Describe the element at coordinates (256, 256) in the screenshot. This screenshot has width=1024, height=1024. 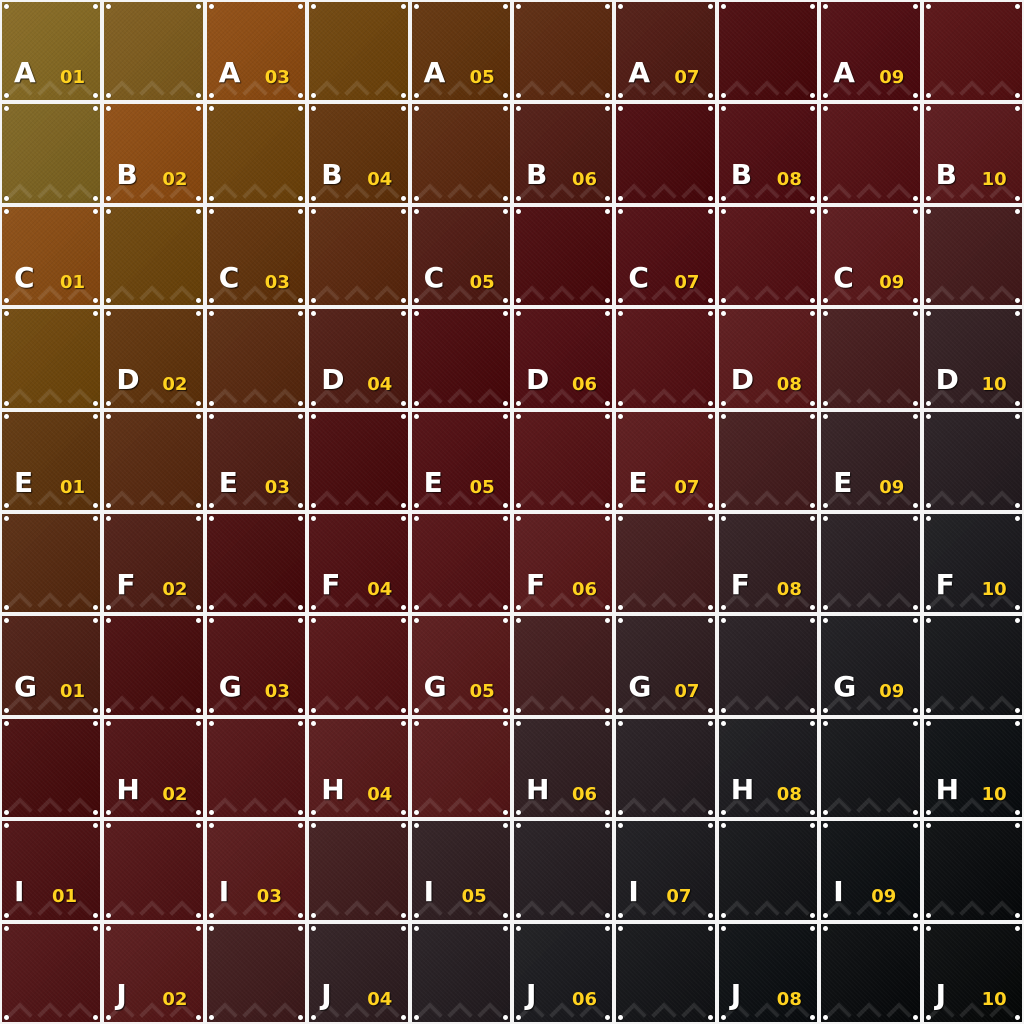
I see `tile-c-03: C 03` at that location.